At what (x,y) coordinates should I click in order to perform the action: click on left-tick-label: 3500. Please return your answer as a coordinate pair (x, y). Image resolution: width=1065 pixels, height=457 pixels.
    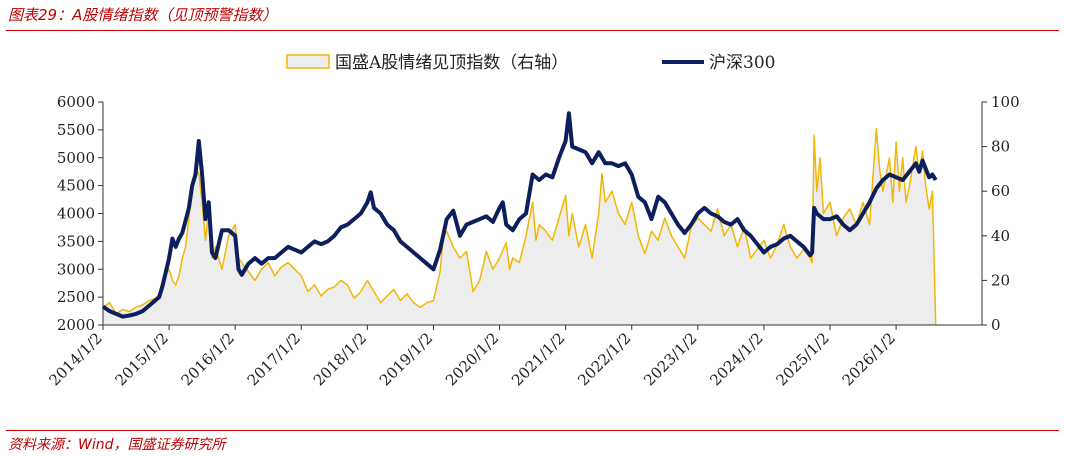
    Looking at the image, I should click on (76, 241).